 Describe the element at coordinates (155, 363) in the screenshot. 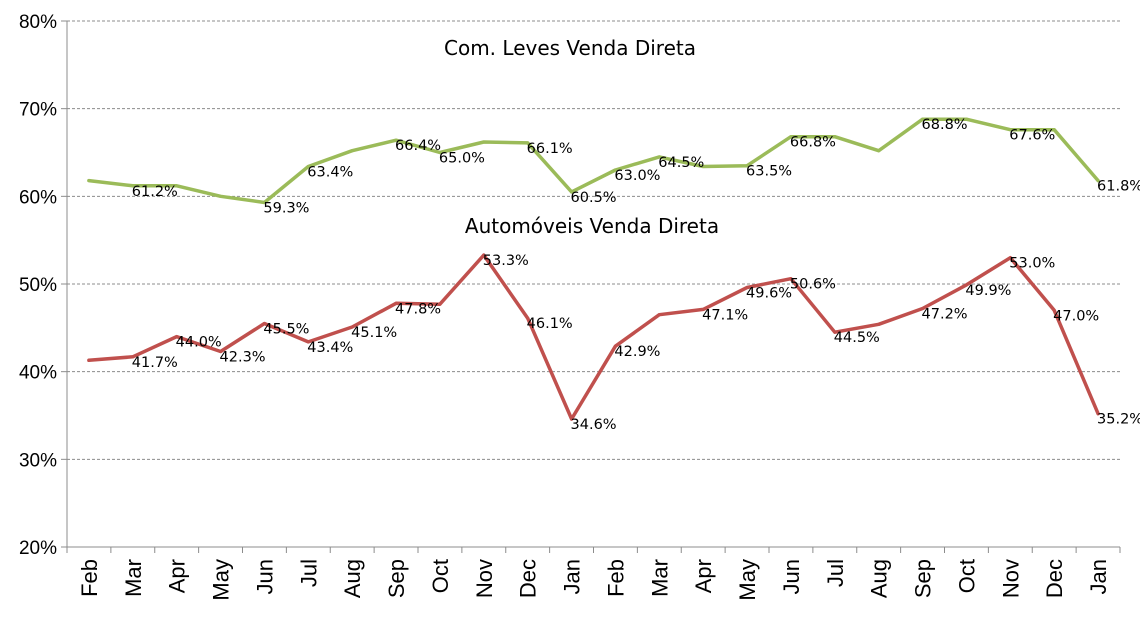

I see `data-label: 41.7%` at that location.